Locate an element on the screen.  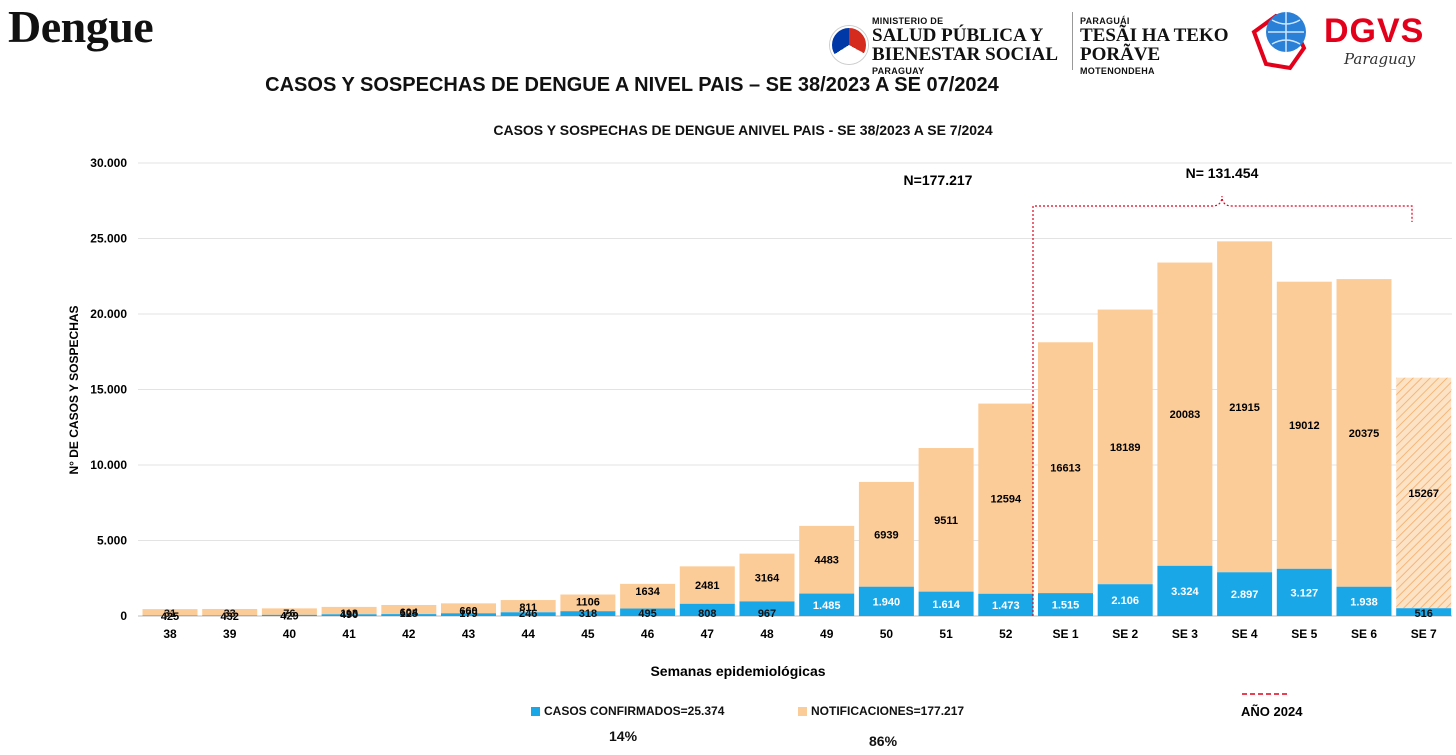
data-label-confirmed: 1.614 is located at coordinates (946, 605).